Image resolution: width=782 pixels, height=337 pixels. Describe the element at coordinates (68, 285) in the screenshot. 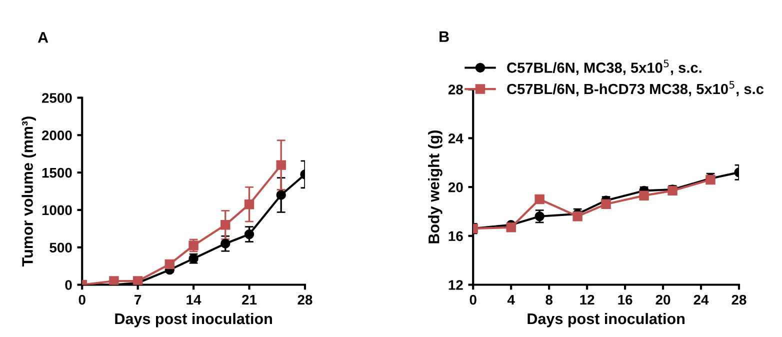

I see `y-tick-label: 0` at that location.